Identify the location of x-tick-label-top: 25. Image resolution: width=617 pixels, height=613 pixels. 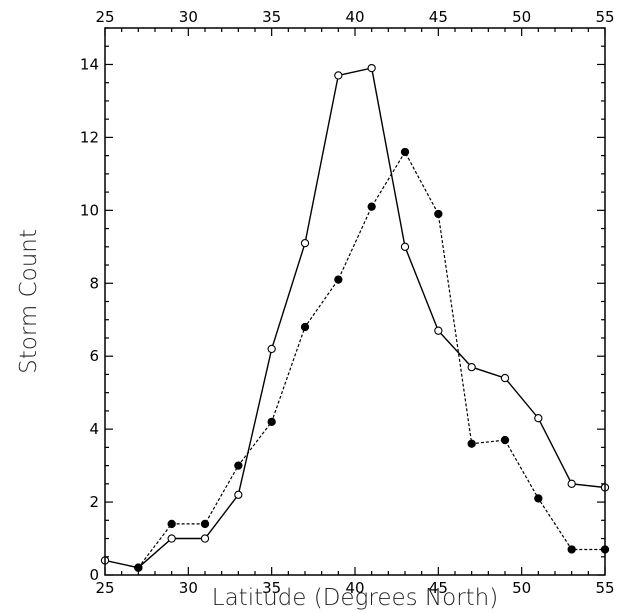
(104, 17).